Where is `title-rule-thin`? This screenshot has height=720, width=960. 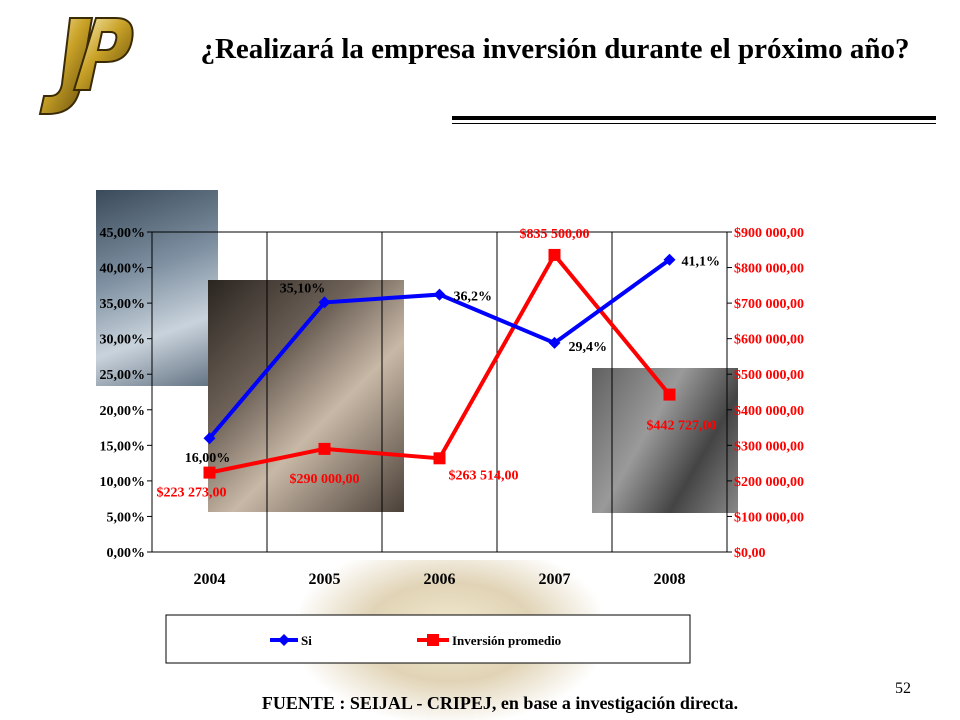
title-rule-thin is located at coordinates (694, 123).